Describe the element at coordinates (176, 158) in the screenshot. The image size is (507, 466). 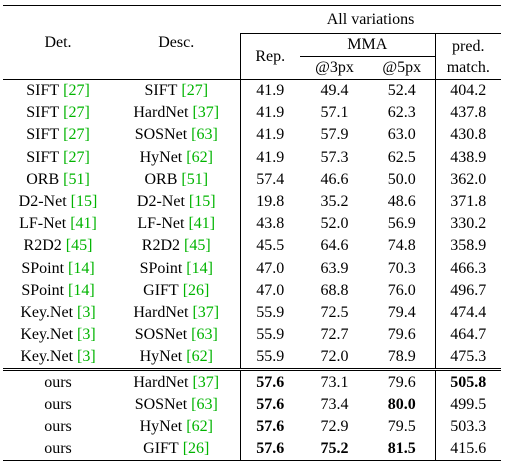
I see `desc-cell: HyNet [62]` at that location.